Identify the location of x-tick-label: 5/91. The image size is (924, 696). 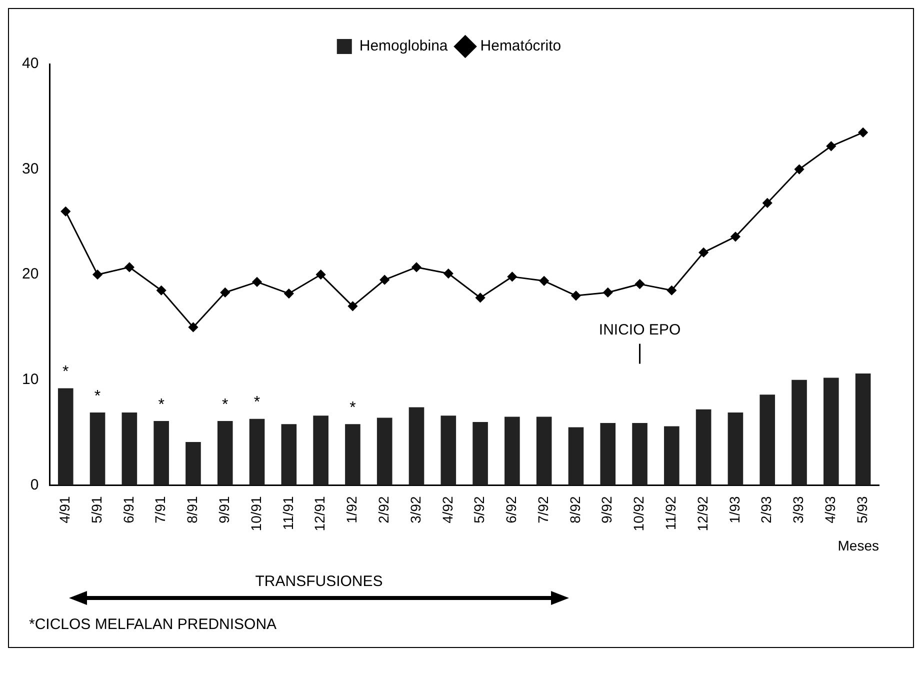
(96, 510).